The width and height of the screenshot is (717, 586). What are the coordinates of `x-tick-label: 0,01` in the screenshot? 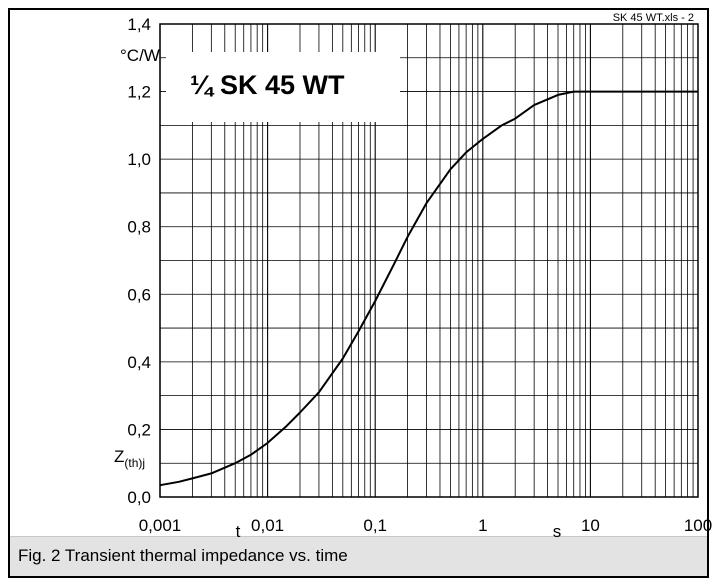 It's located at (267, 525).